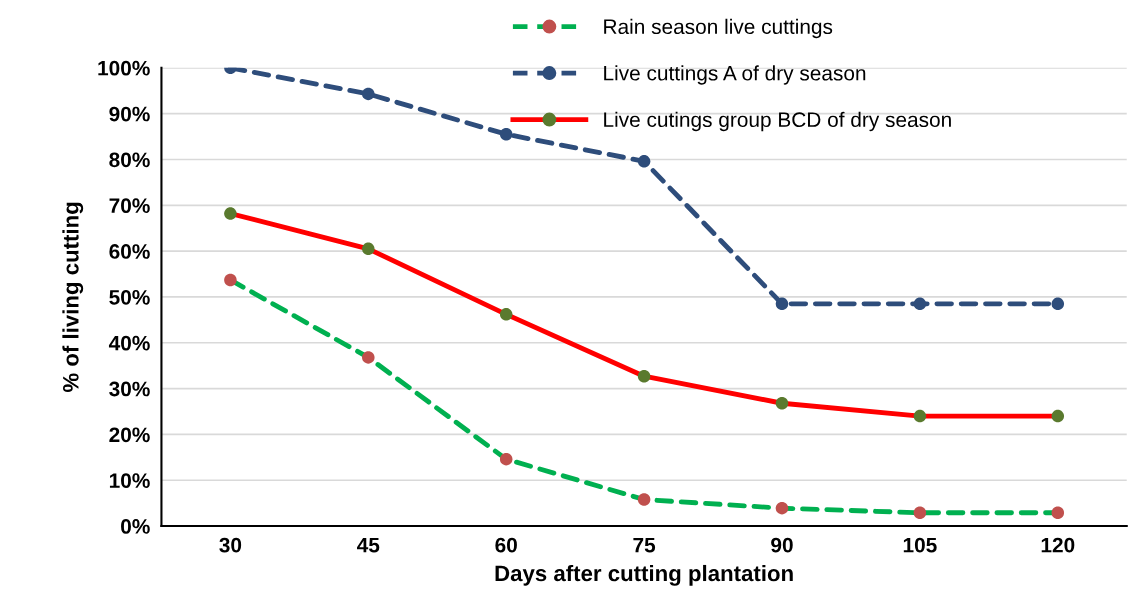 The image size is (1129, 611). What do you see at coordinates (129, 480) in the screenshot?
I see `y-tick-label: 10%` at bounding box center [129, 480].